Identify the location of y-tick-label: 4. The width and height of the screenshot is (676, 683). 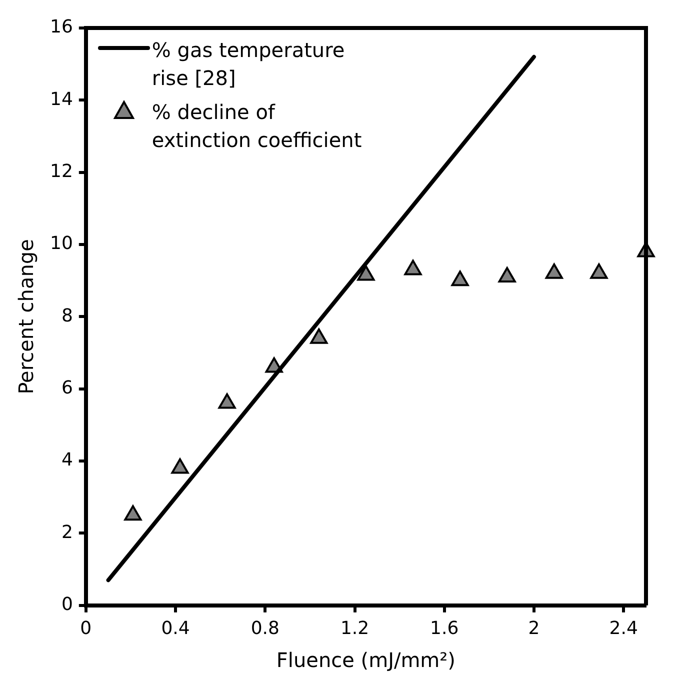
(67, 460).